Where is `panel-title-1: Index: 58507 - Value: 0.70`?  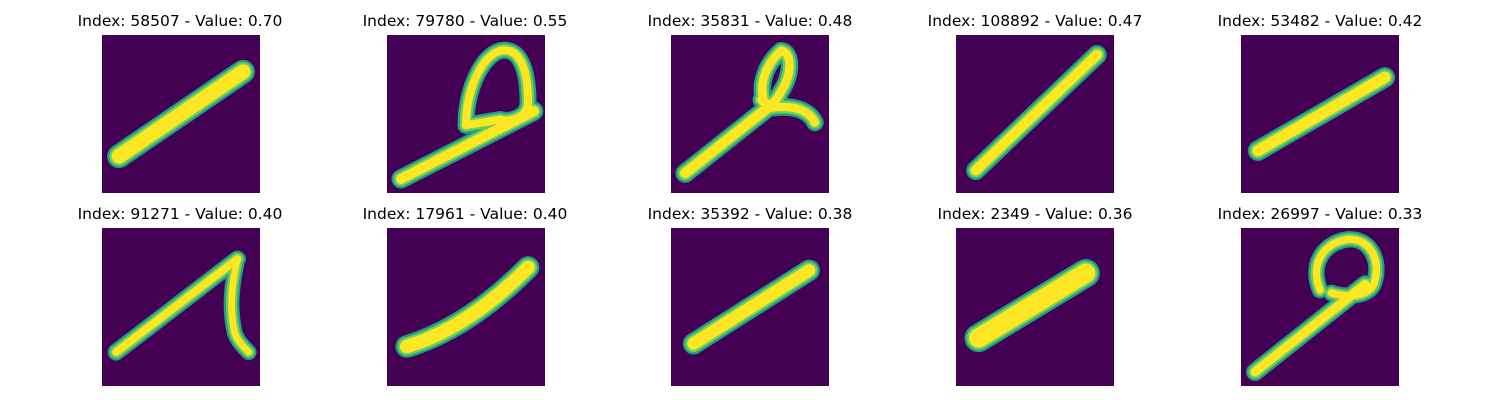 panel-title-1: Index: 58507 - Value: 0.70 is located at coordinates (180, 21).